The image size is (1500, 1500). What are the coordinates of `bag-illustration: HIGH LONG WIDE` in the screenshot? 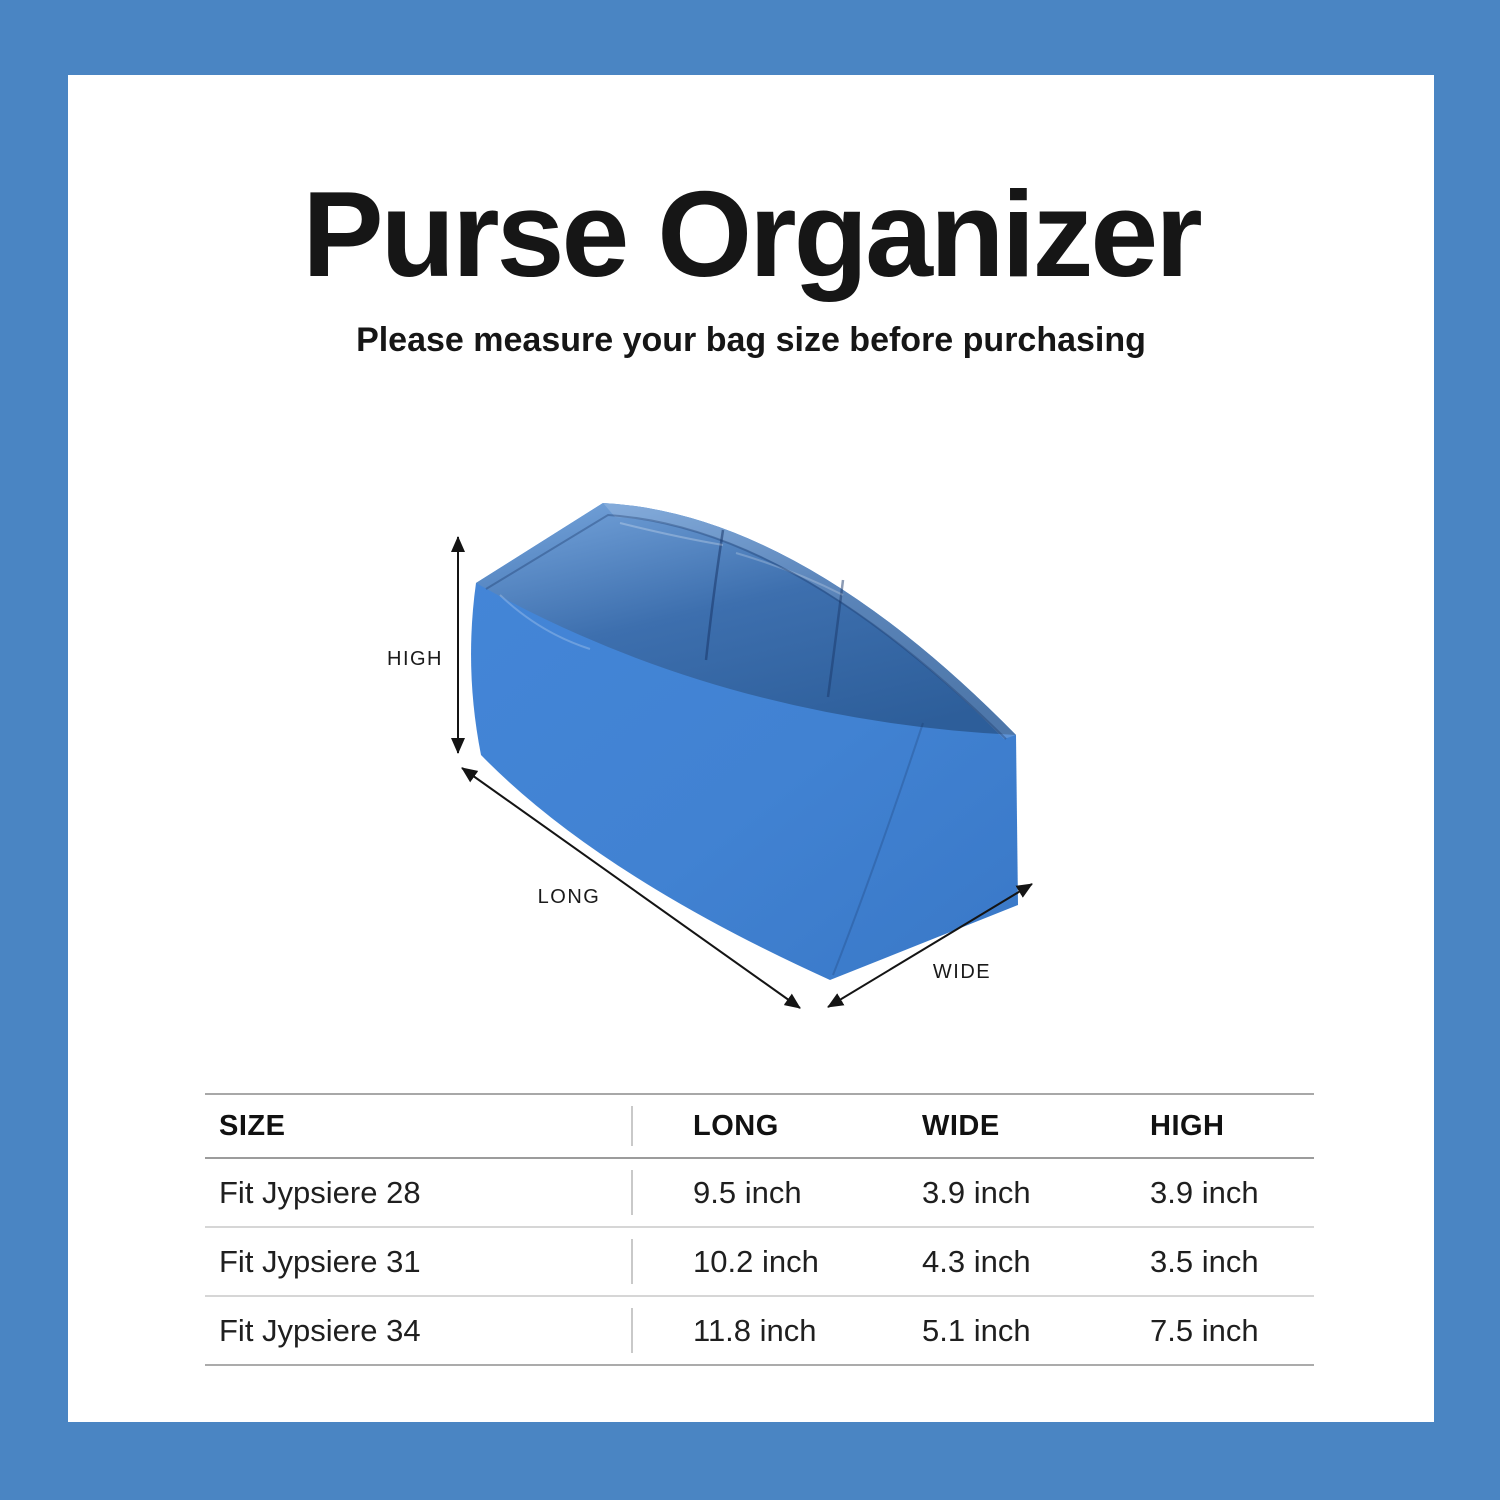 It's located at (710, 756).